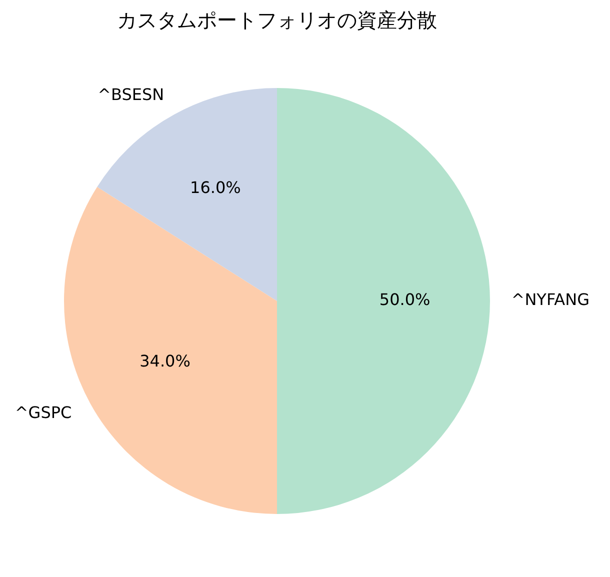 This screenshot has height=577, width=610. Describe the element at coordinates (550, 300) in the screenshot. I see `slice-label: ^NYFANG` at that location.